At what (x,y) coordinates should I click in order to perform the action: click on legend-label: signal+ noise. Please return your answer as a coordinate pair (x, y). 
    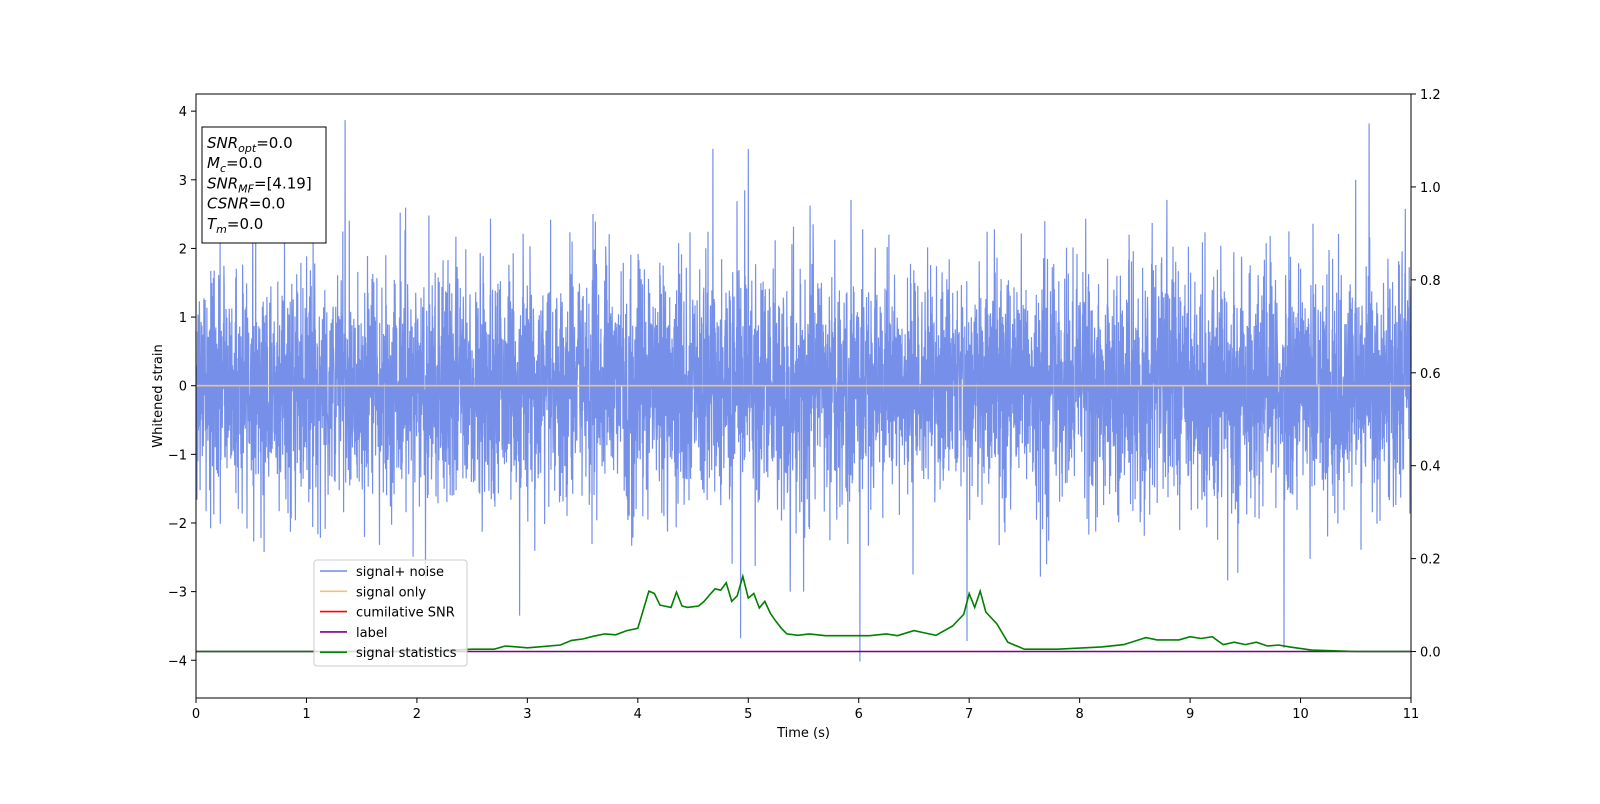
    Looking at the image, I should click on (400, 572).